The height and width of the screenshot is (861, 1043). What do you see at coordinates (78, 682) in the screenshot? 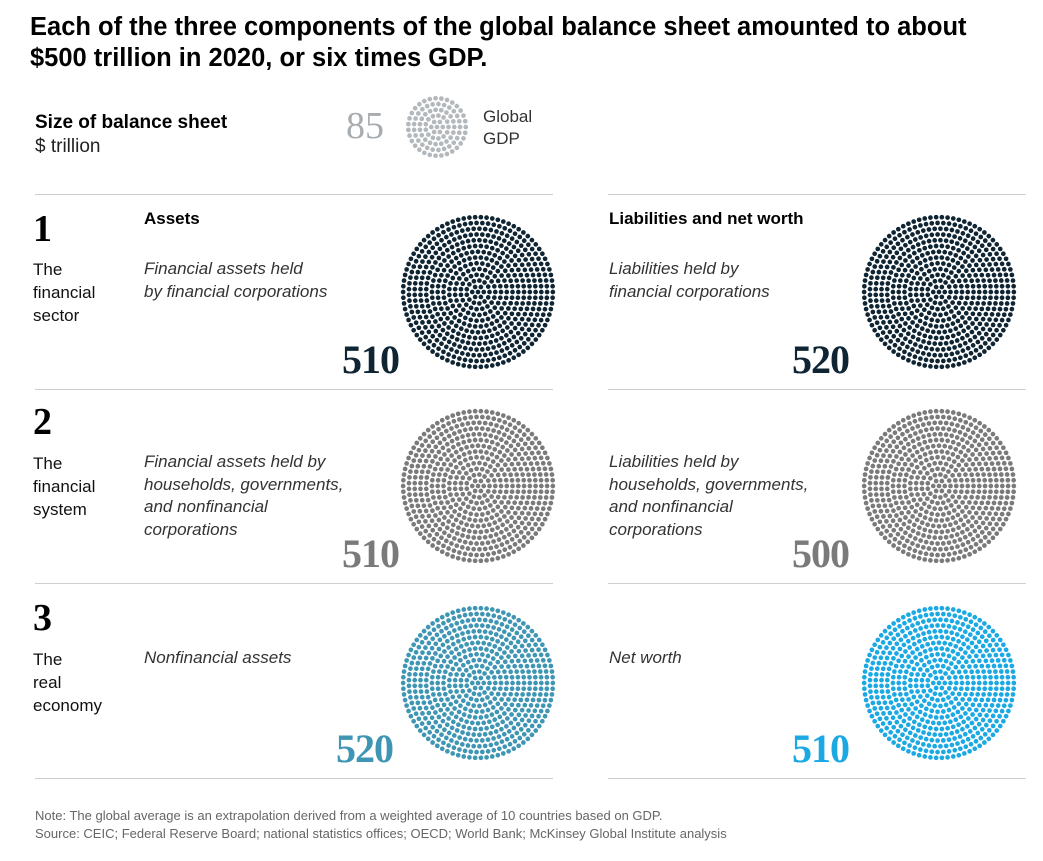
I see `row-3-name: The real economy` at bounding box center [78, 682].